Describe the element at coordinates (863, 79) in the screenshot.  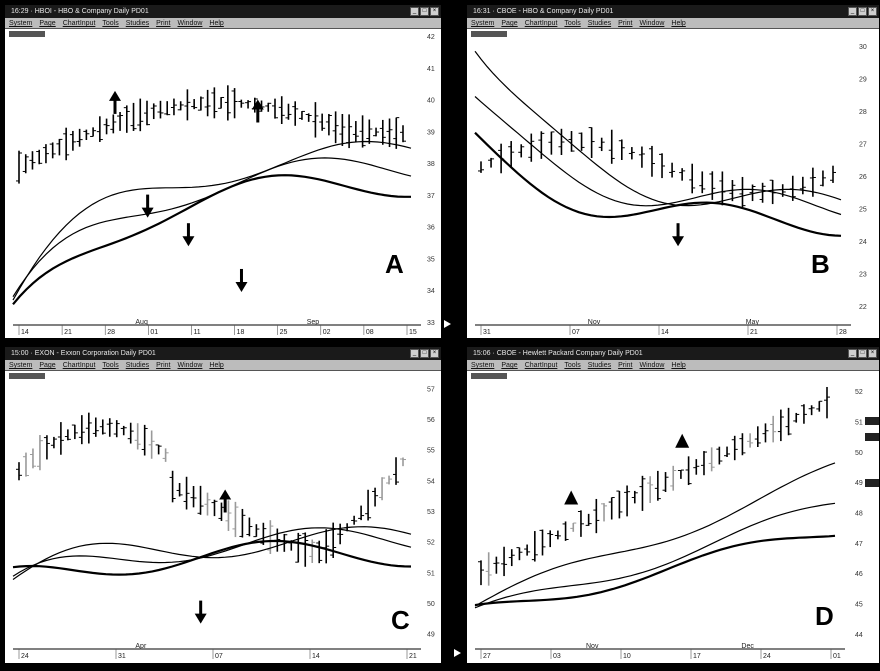
I see `y-tick-label: 29` at that location.